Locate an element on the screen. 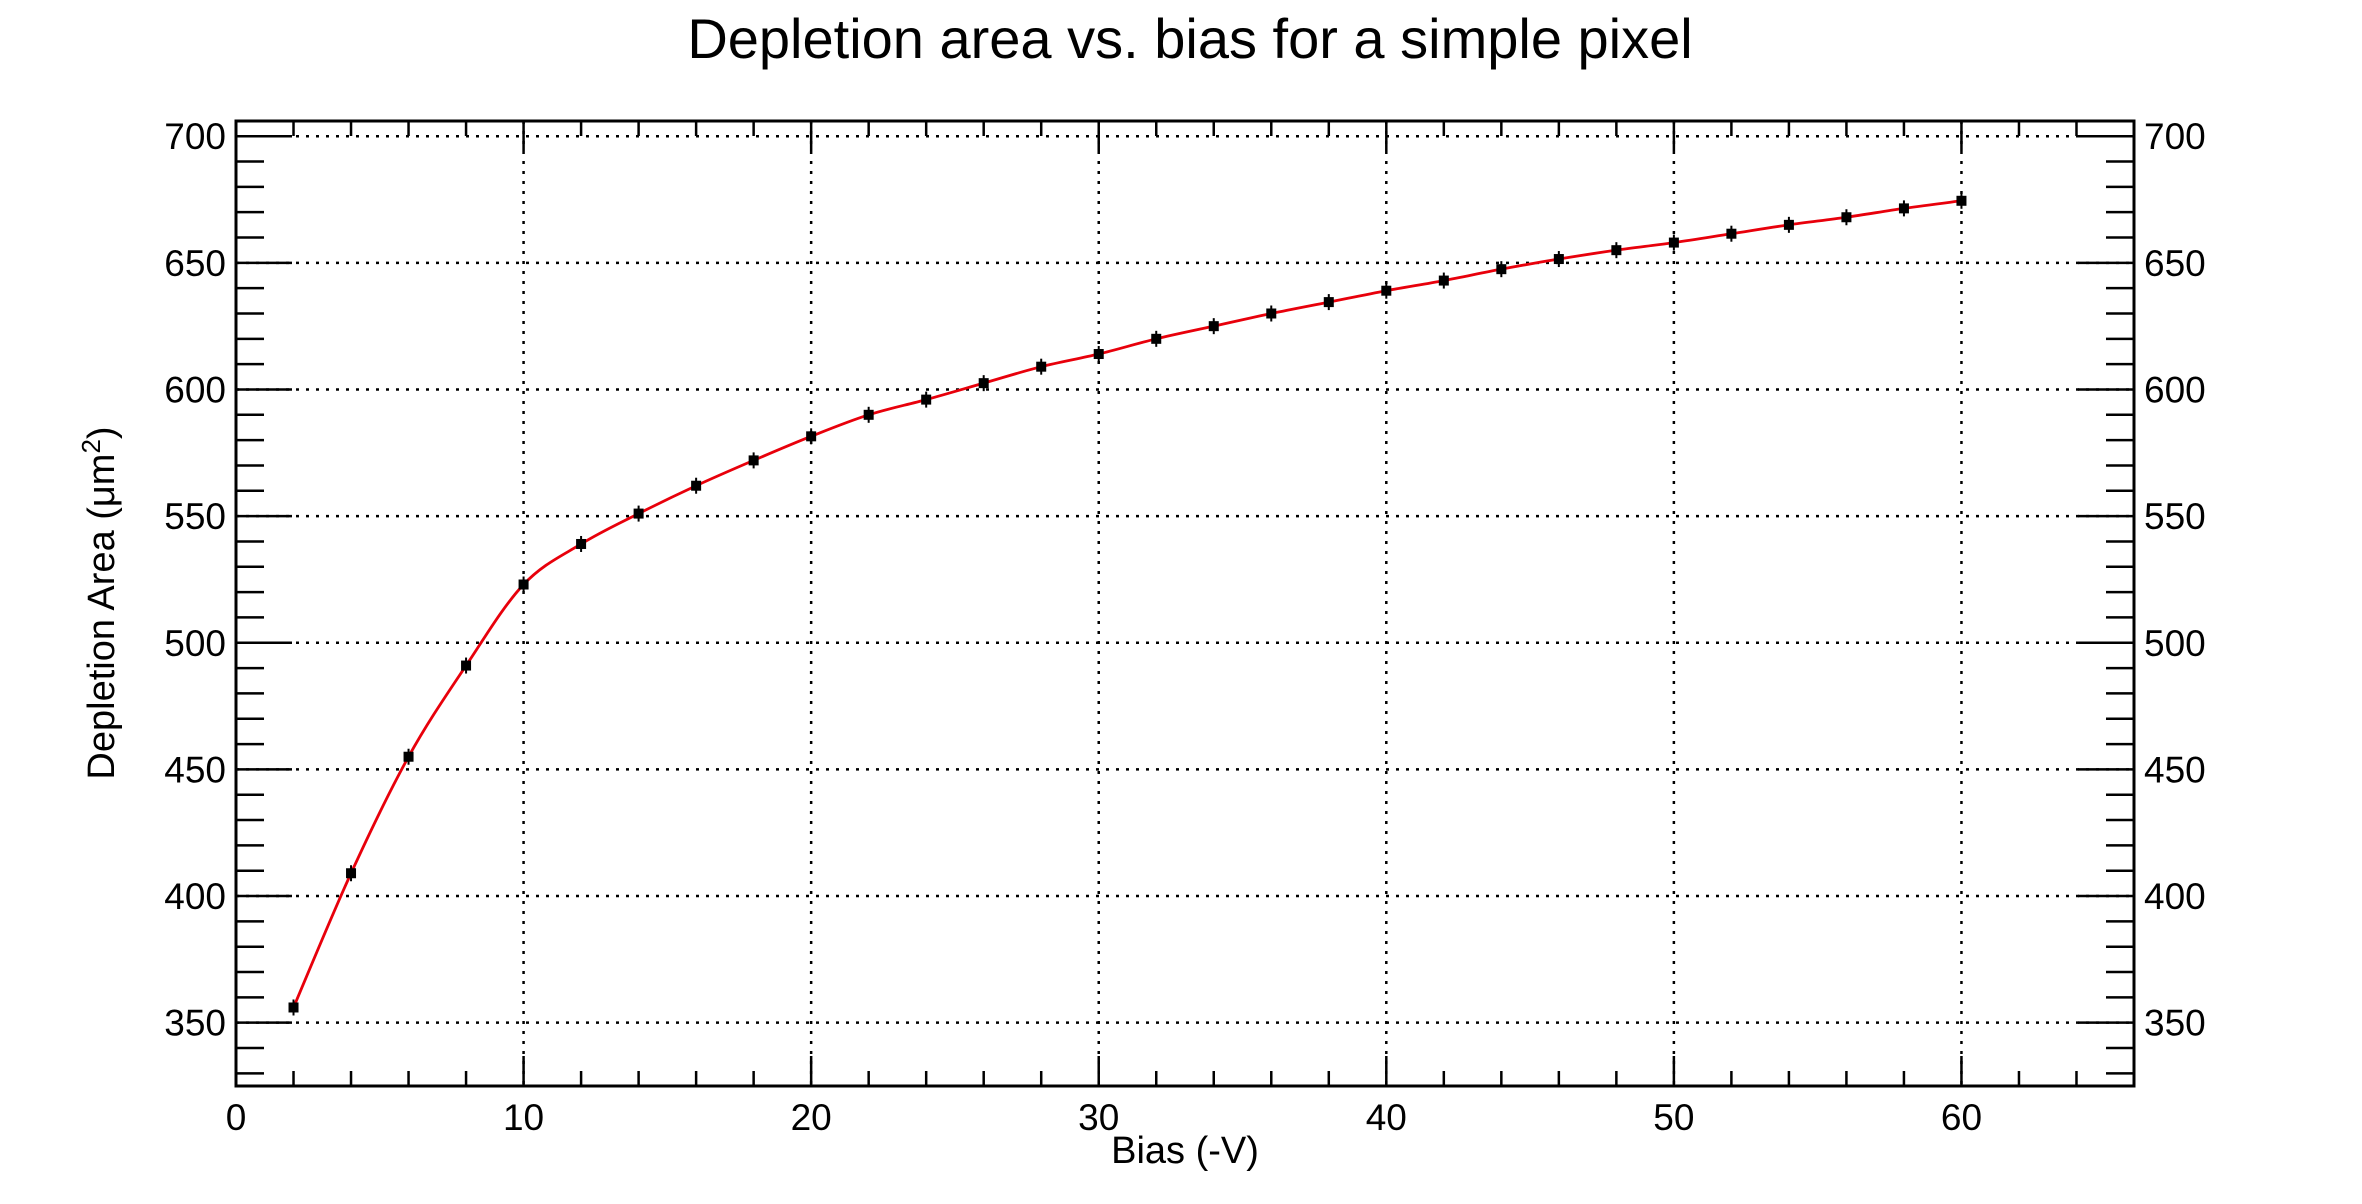  x-tick-label: 10 is located at coordinates (523, 1117).